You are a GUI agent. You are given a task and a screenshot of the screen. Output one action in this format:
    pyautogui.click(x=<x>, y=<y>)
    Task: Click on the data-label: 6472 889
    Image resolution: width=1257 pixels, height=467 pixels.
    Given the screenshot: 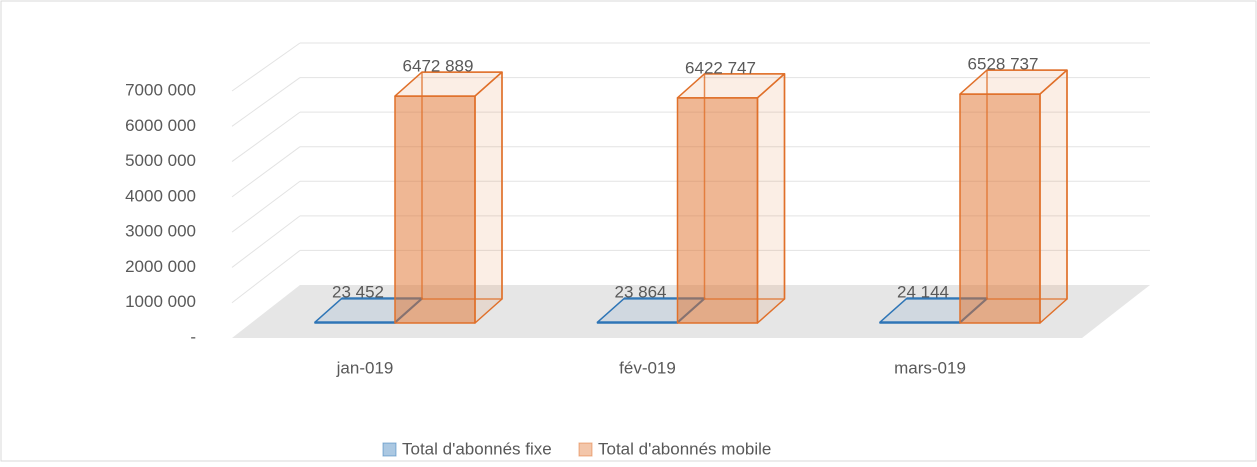 What is the action you would take?
    pyautogui.click(x=438, y=66)
    